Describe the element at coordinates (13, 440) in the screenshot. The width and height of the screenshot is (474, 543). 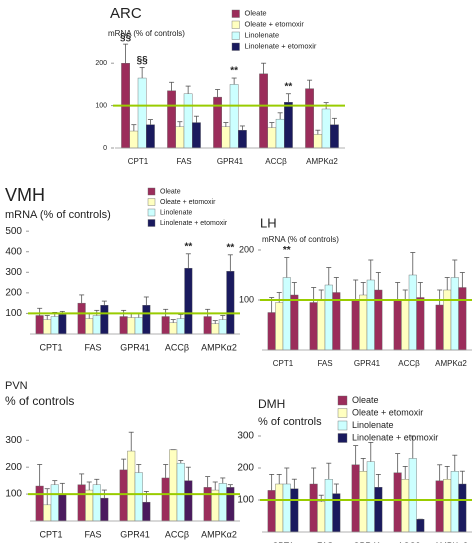
I see `y-tick-label: 300` at that location.